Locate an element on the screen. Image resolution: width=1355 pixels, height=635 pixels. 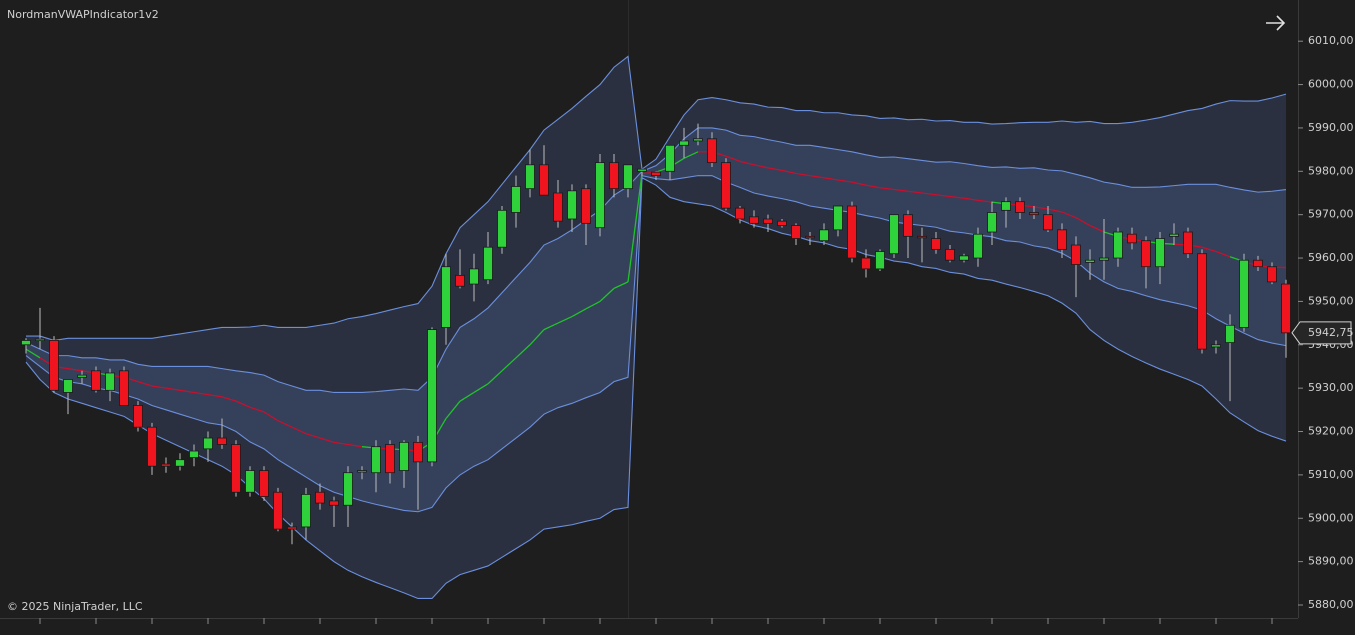
indicator-title: NordmanVWAPIndicator1v2 is located at coordinates (83, 14).